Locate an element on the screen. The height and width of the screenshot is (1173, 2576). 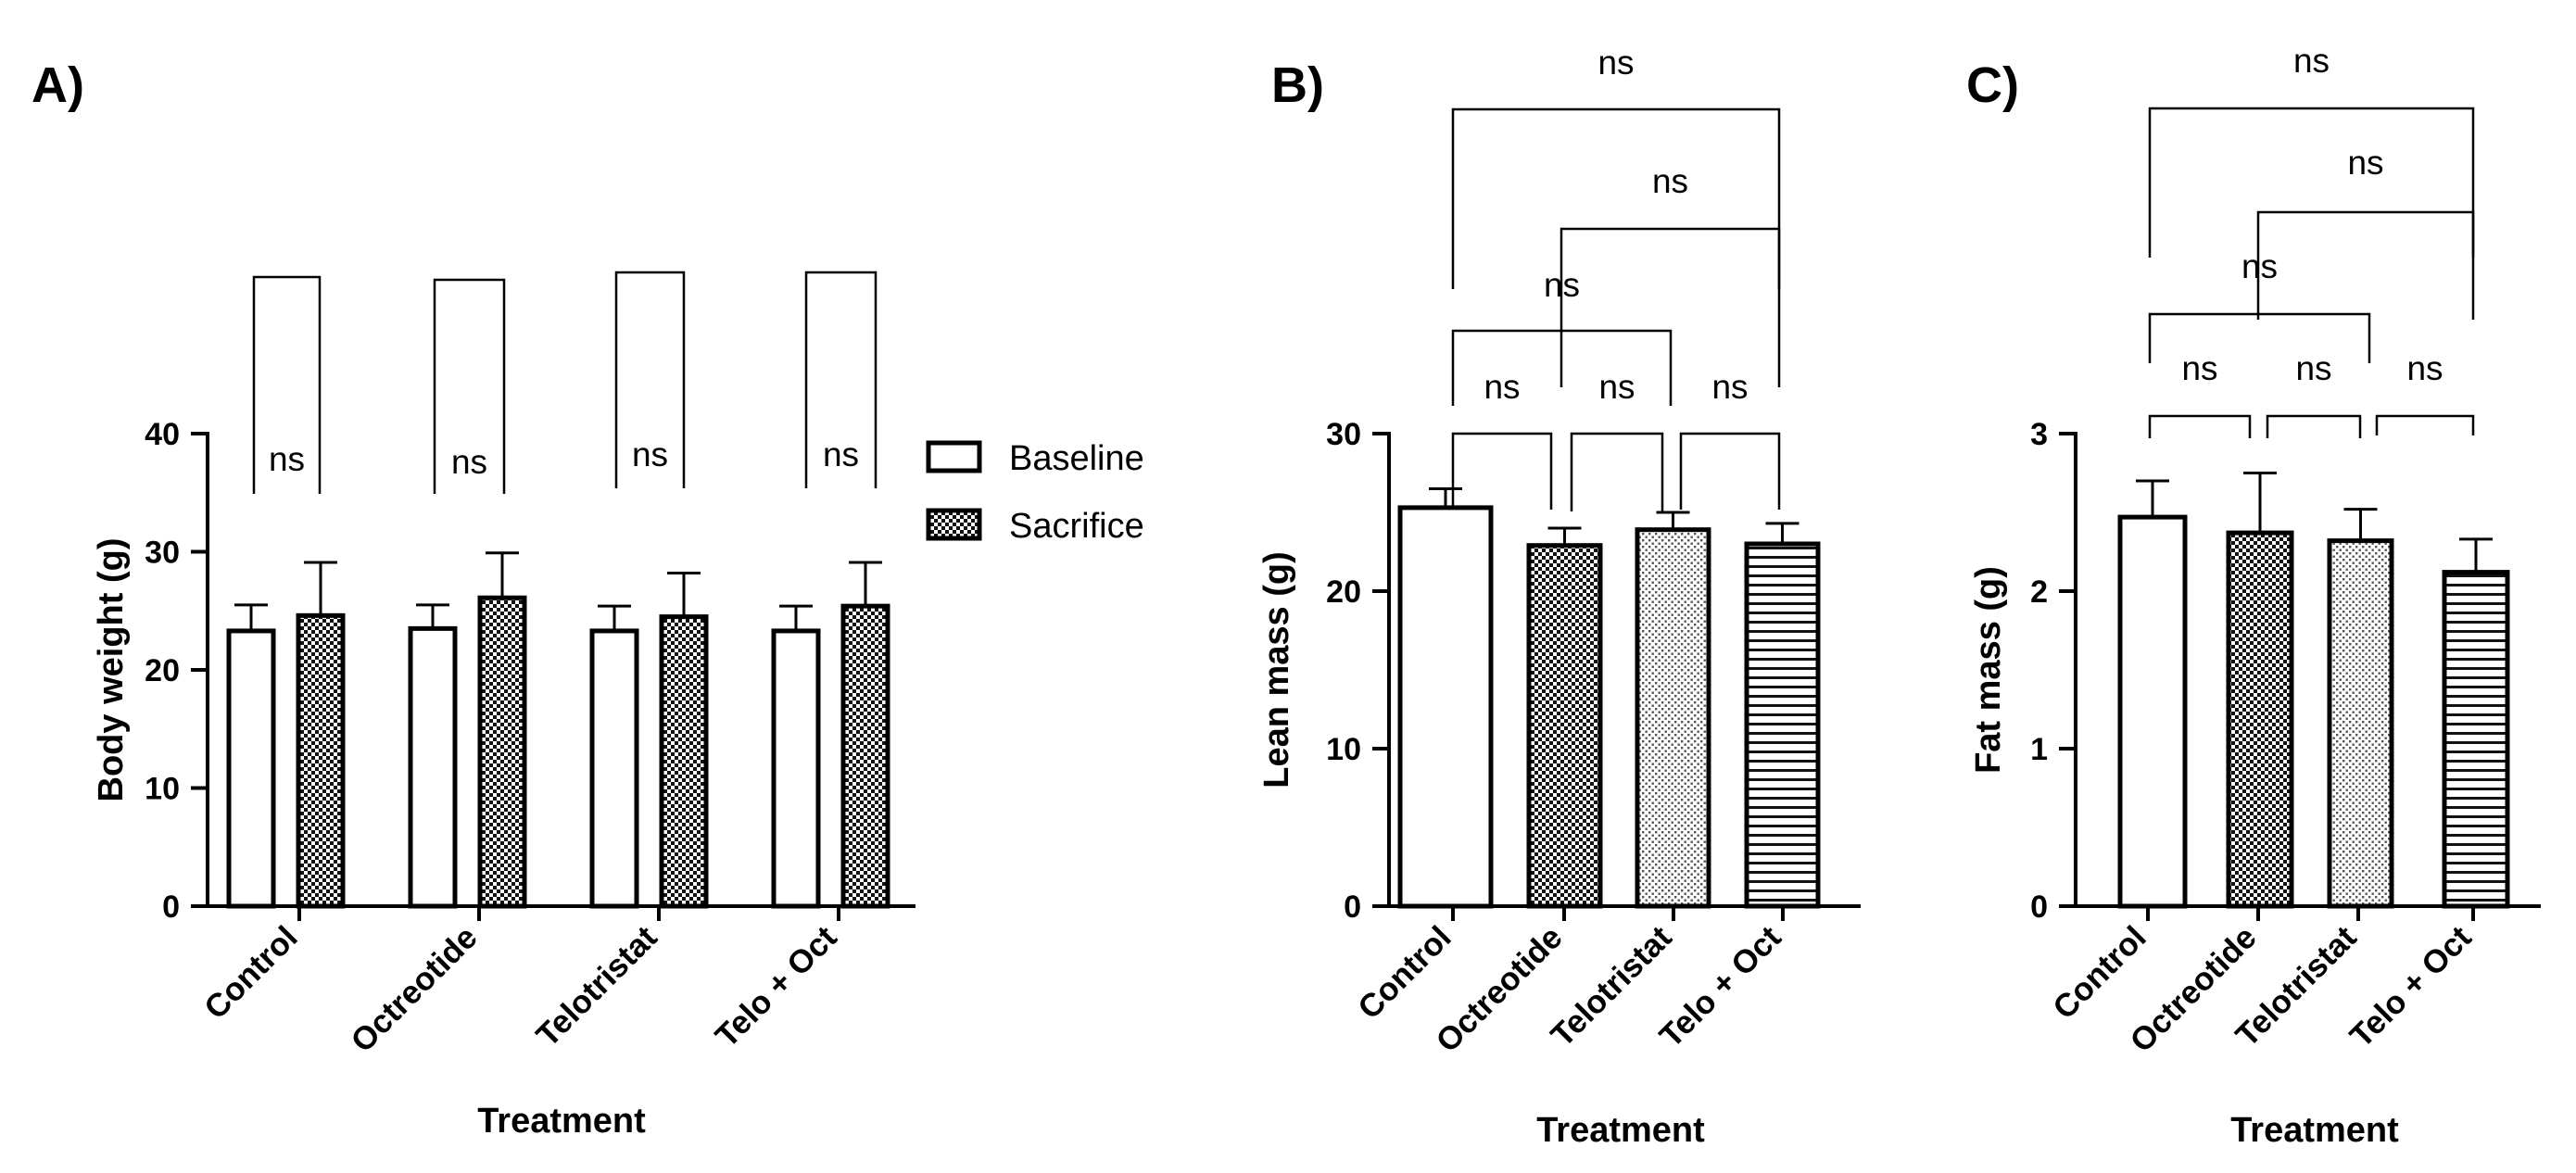
panel-c-x-axis-label: Treatment is located at coordinates (2314, 1130).